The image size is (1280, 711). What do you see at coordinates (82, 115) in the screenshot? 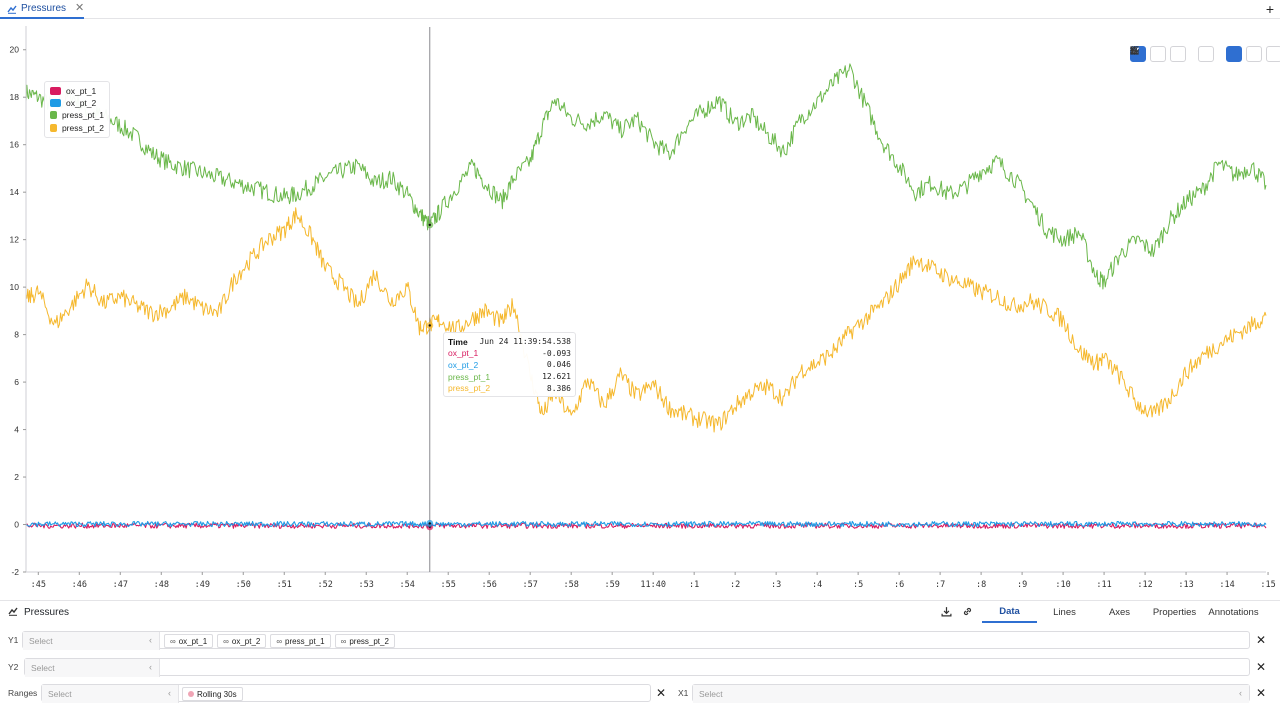
I see `legend-label: press_pt_1` at bounding box center [82, 115].